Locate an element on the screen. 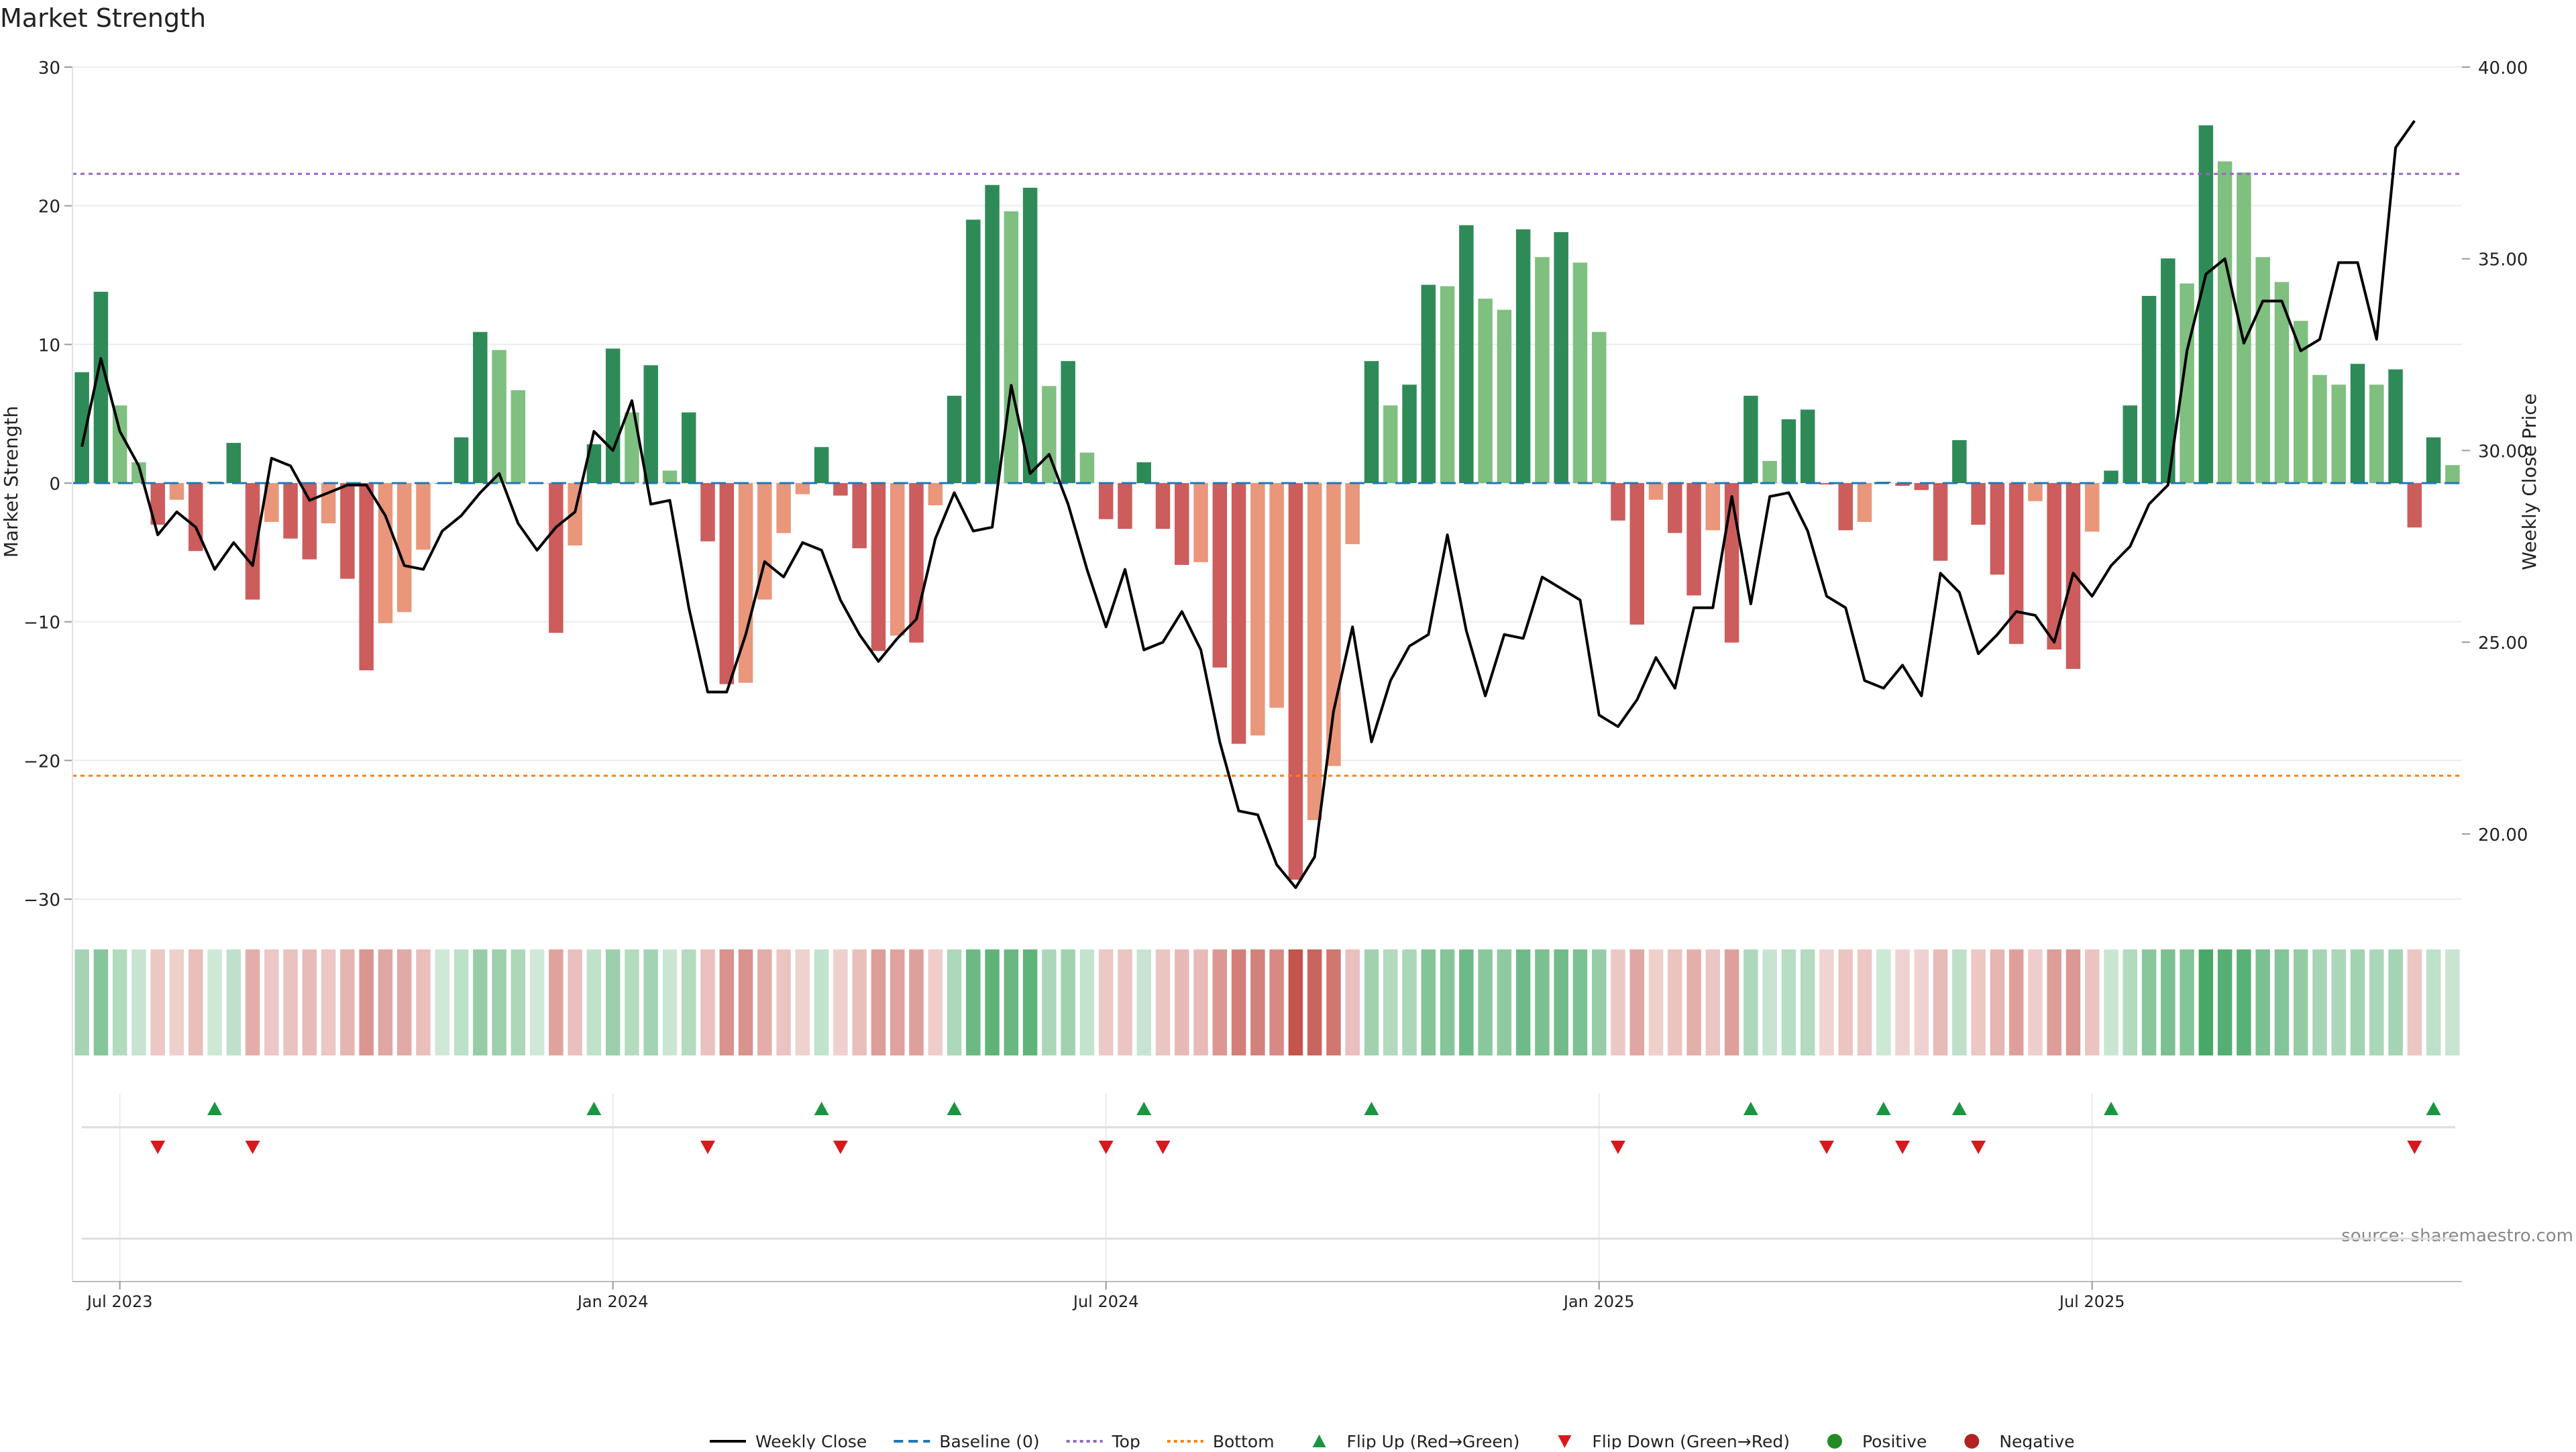 The image size is (2576, 1452). flip-markers is located at coordinates (1295, 1128).